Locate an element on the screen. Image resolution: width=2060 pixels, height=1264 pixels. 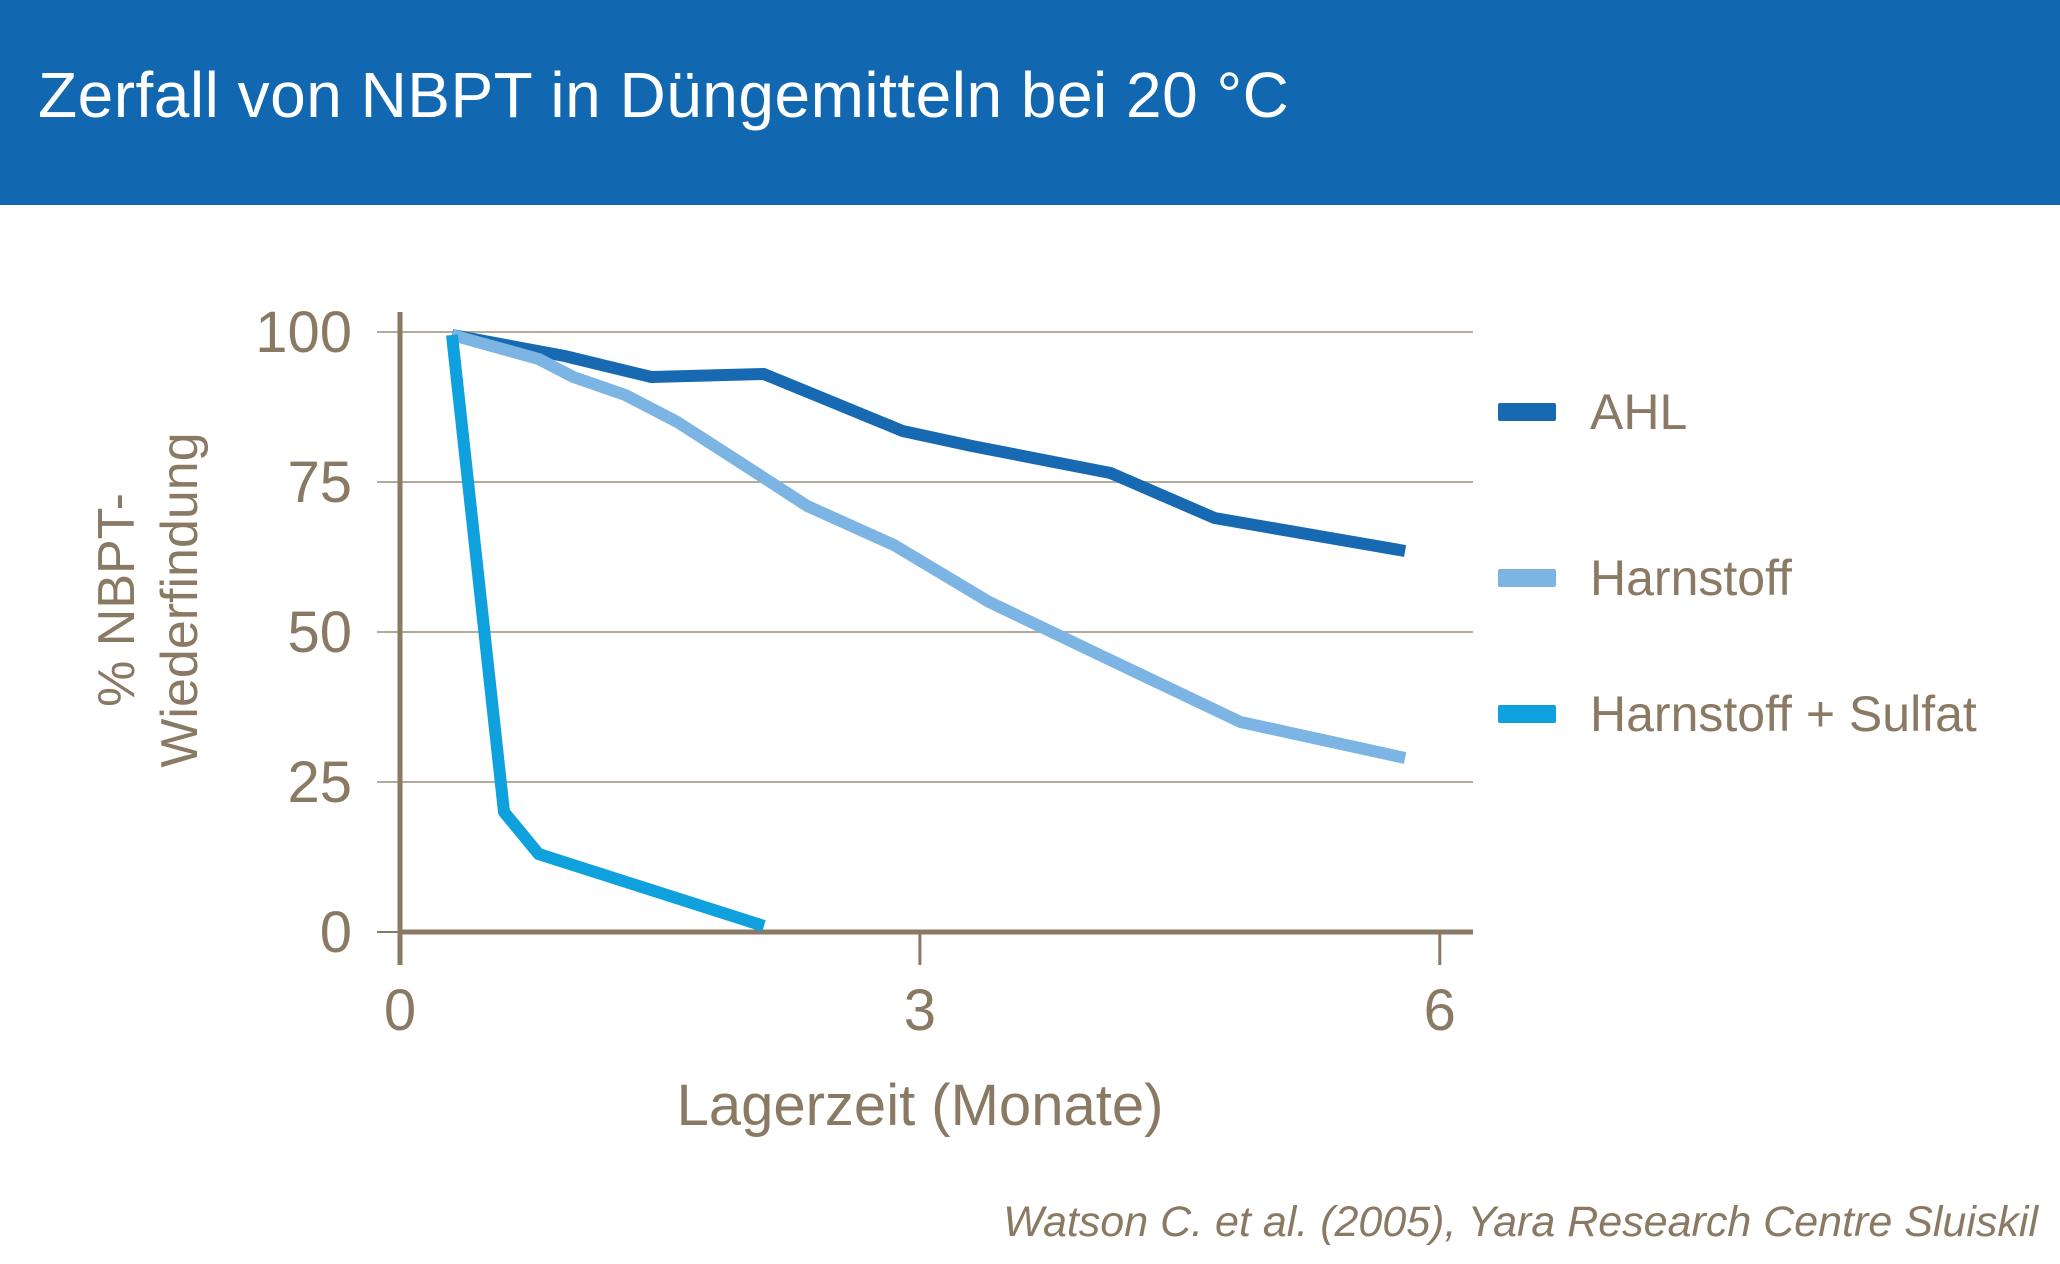
y-axis-title: % NBPT- Wiederfindung is located at coordinates (150, 600).